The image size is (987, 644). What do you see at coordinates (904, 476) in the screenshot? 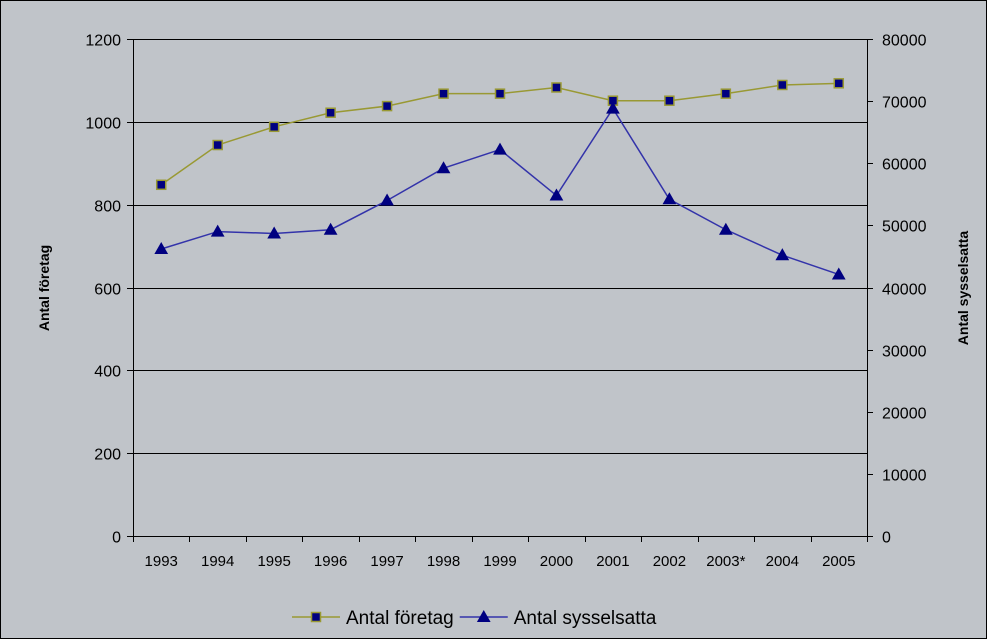
I see `y-right-tick-label: 10000` at bounding box center [904, 476].